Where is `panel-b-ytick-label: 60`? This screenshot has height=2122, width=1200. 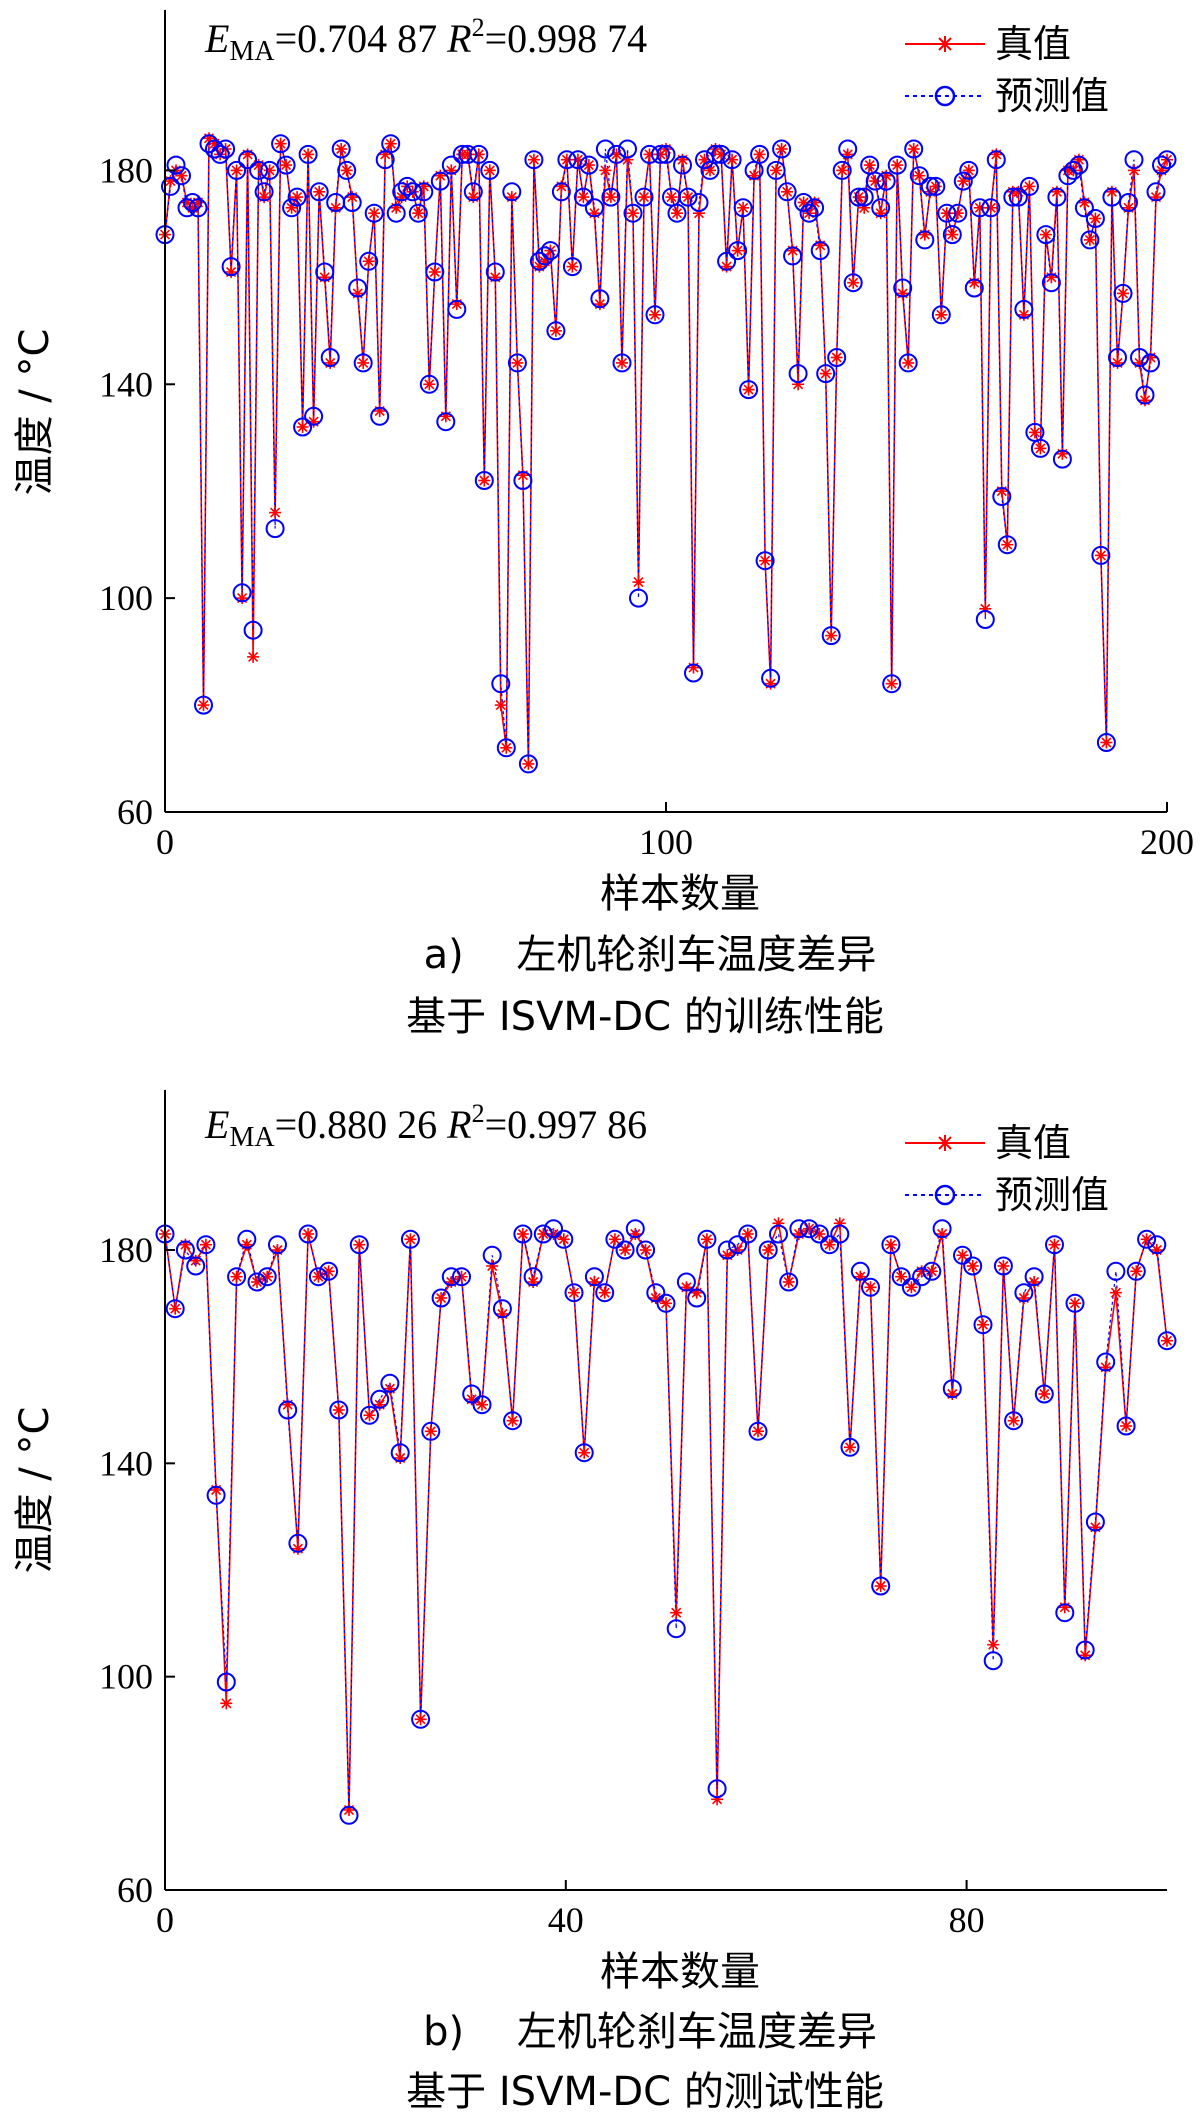
panel-b-ytick-label: 60 is located at coordinates (135, 1890).